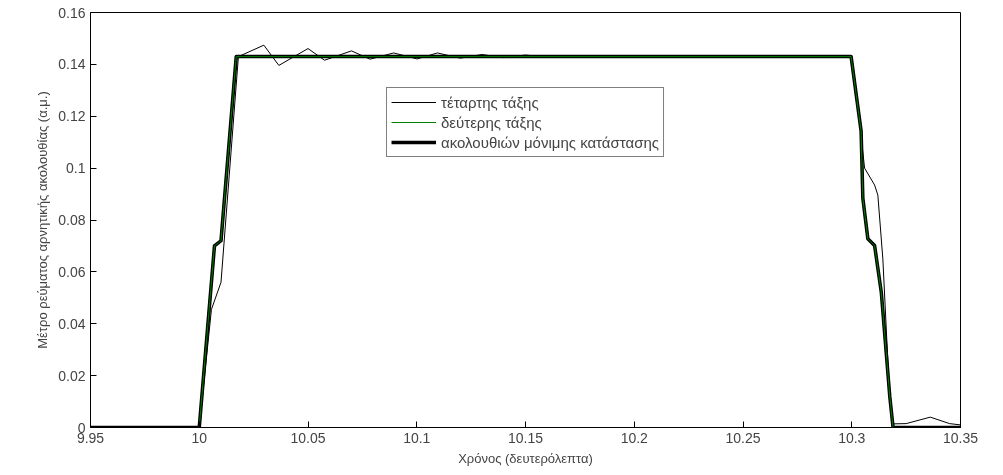  I want to click on y-tick-label: 0.1, so click(76, 168).